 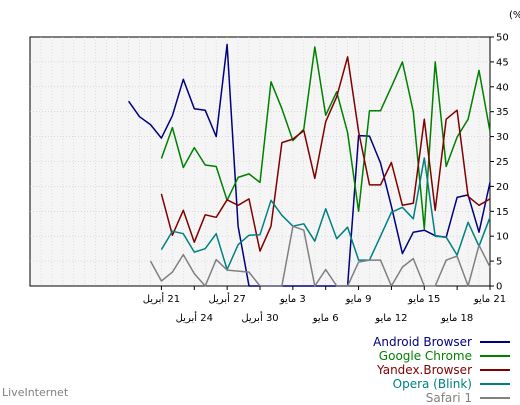 What do you see at coordinates (35, 392) in the screenshot?
I see `footer-brand: LiveInternet` at bounding box center [35, 392].